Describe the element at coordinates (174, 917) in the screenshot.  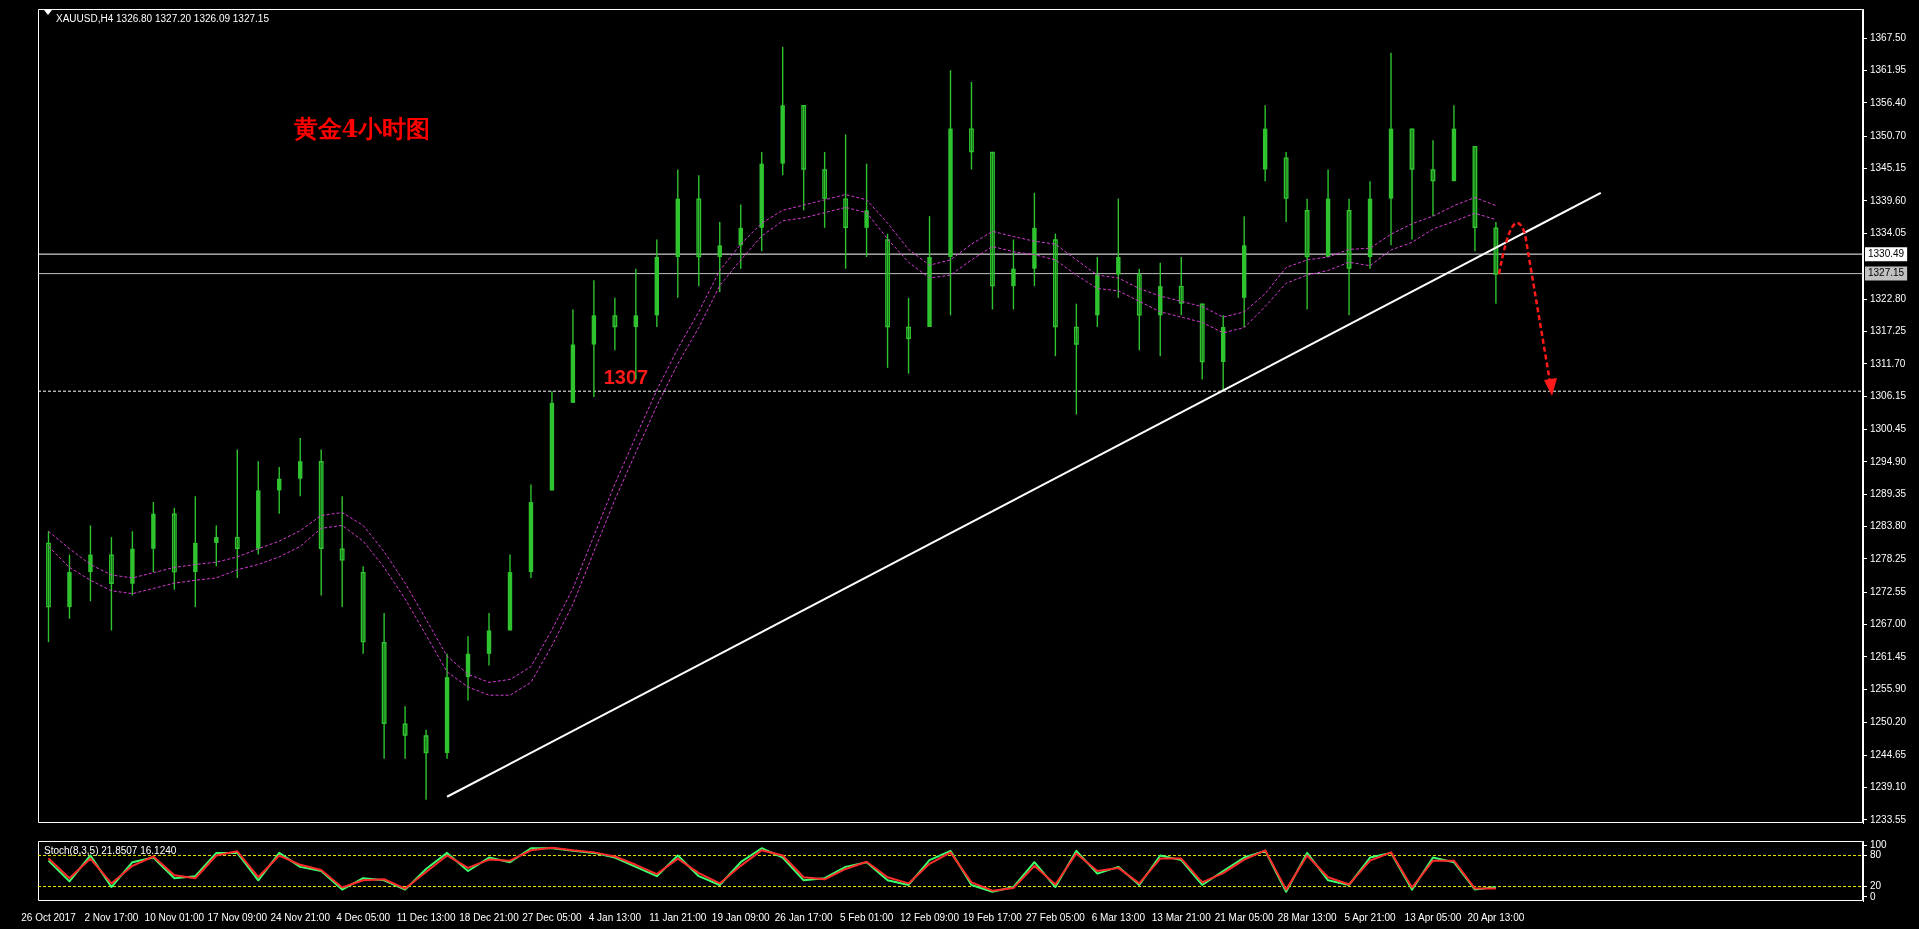
I see `x-tick-label: 10 Nov 01:00` at that location.